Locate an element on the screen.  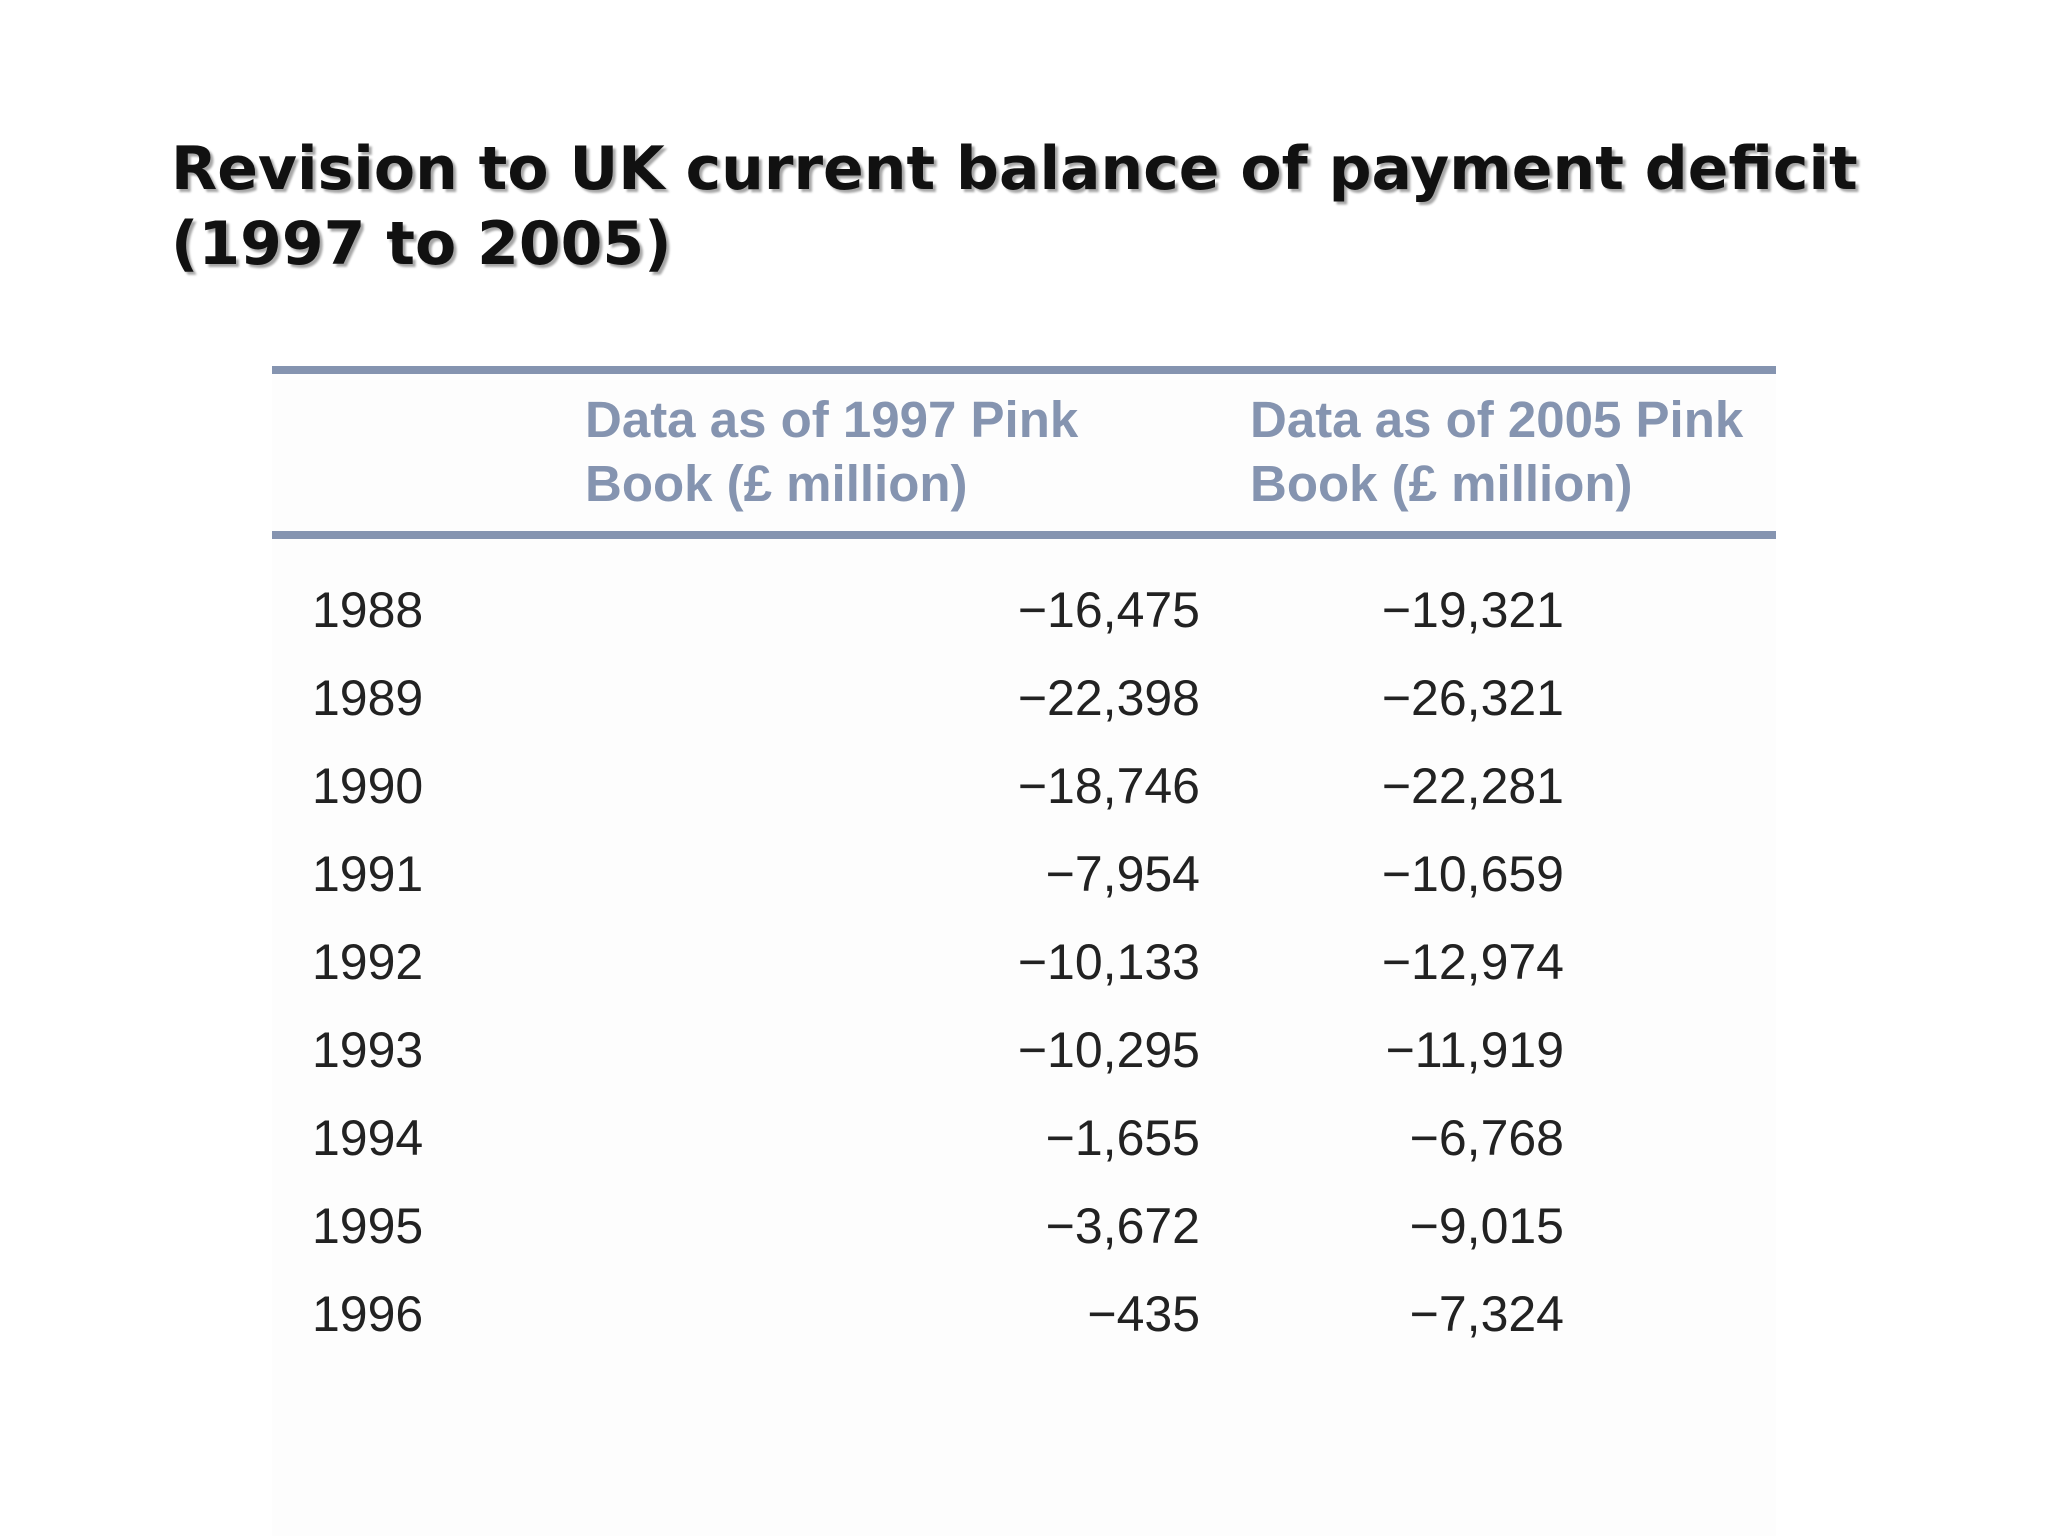
year-cell: 1989 is located at coordinates (368, 698).